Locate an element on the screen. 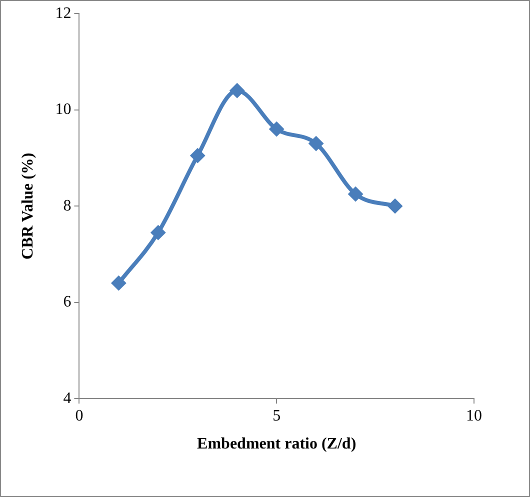 This screenshot has height=497, width=530. y-tick-label: 10 is located at coordinates (63, 109).